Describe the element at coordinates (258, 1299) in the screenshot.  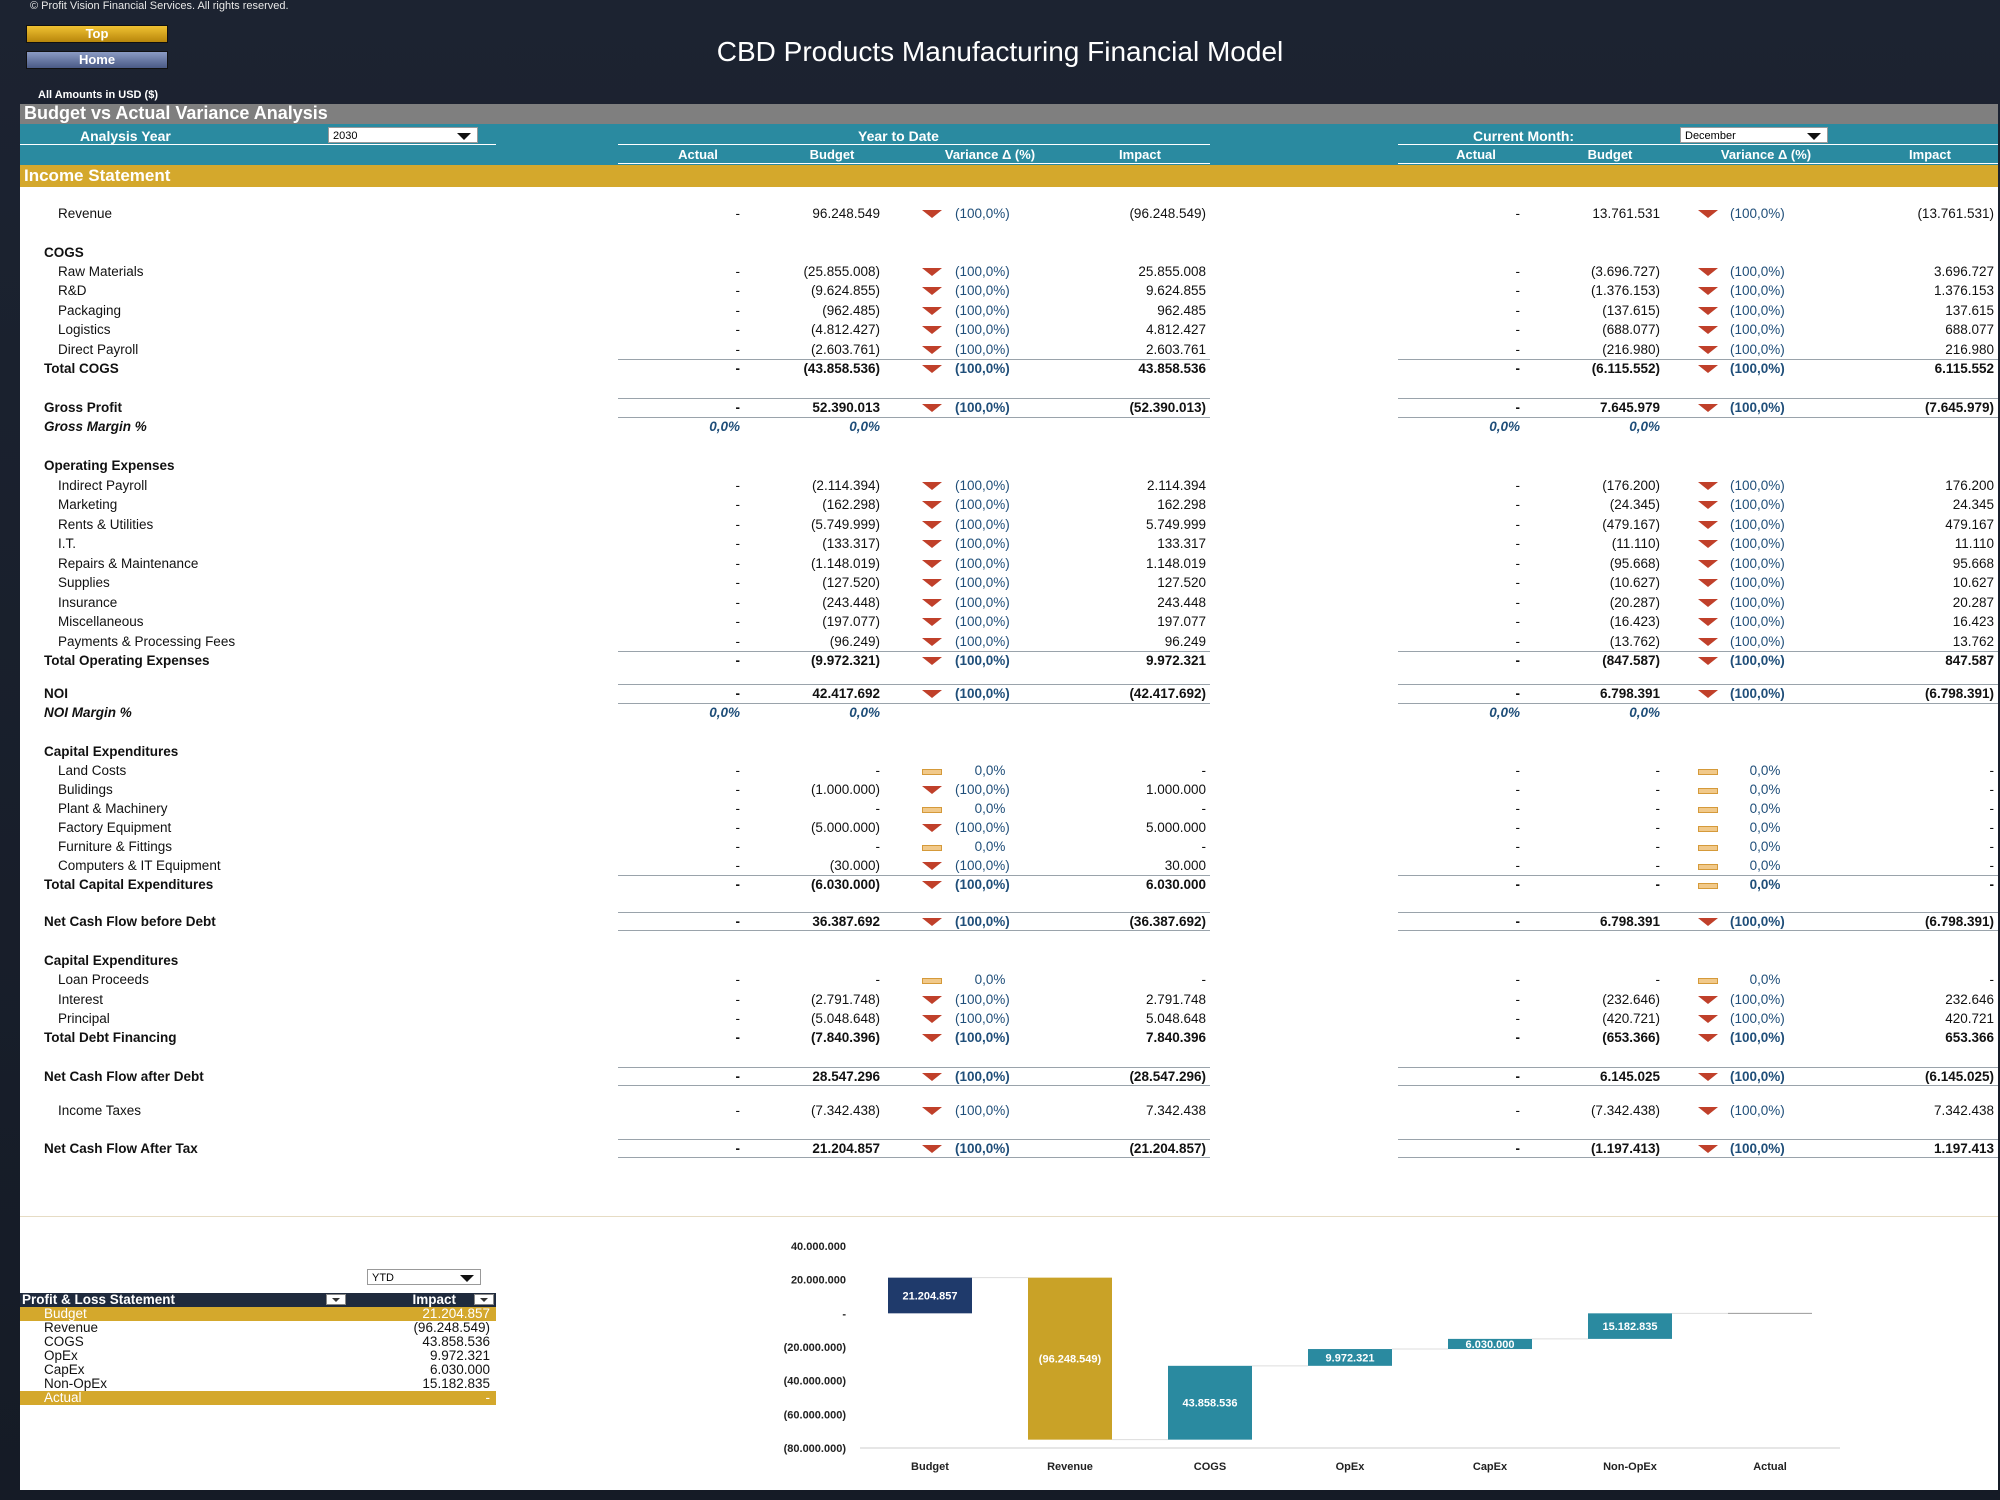
I see `pl-table-header: Profit & Loss Statement Impact` at that location.